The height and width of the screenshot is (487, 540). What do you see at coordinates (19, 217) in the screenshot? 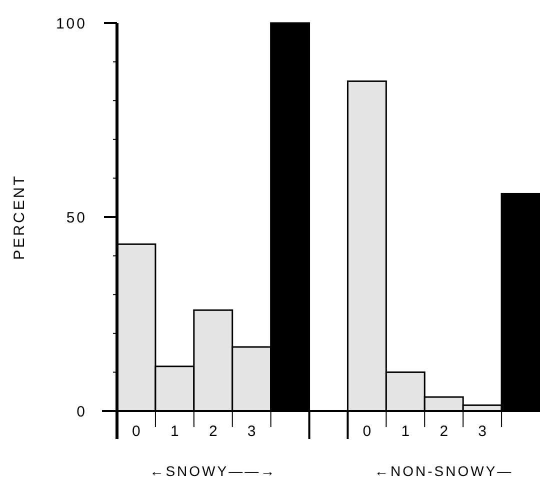
I see `y-axis-title: PERCENT` at bounding box center [19, 217].